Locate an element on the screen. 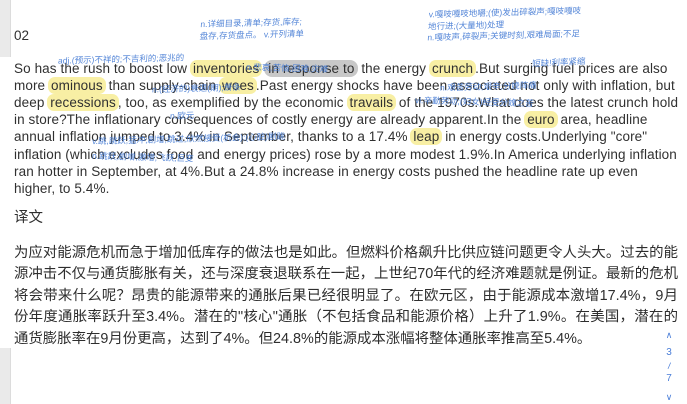 This screenshot has height=404, width=687. section-number: 02 is located at coordinates (22, 35).